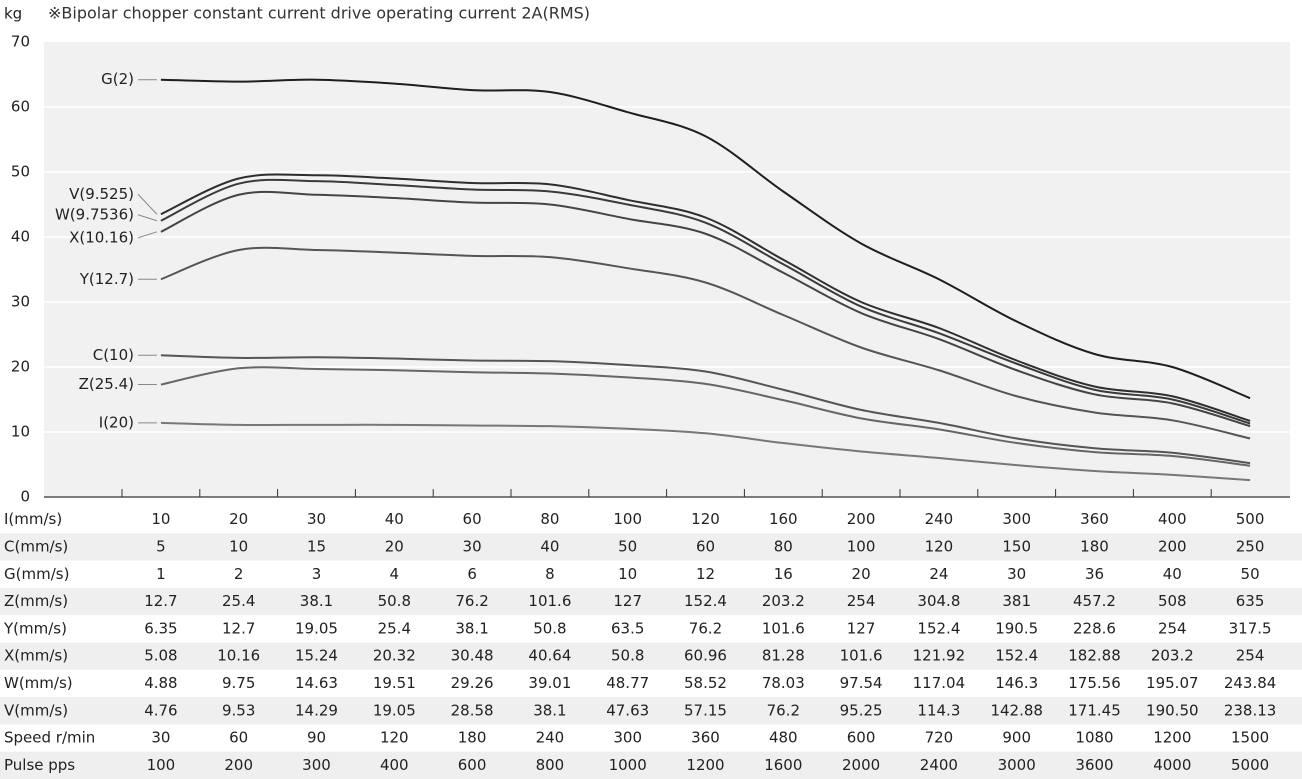 The width and height of the screenshot is (1302, 779). I want to click on table-cell: 9.53, so click(238, 710).